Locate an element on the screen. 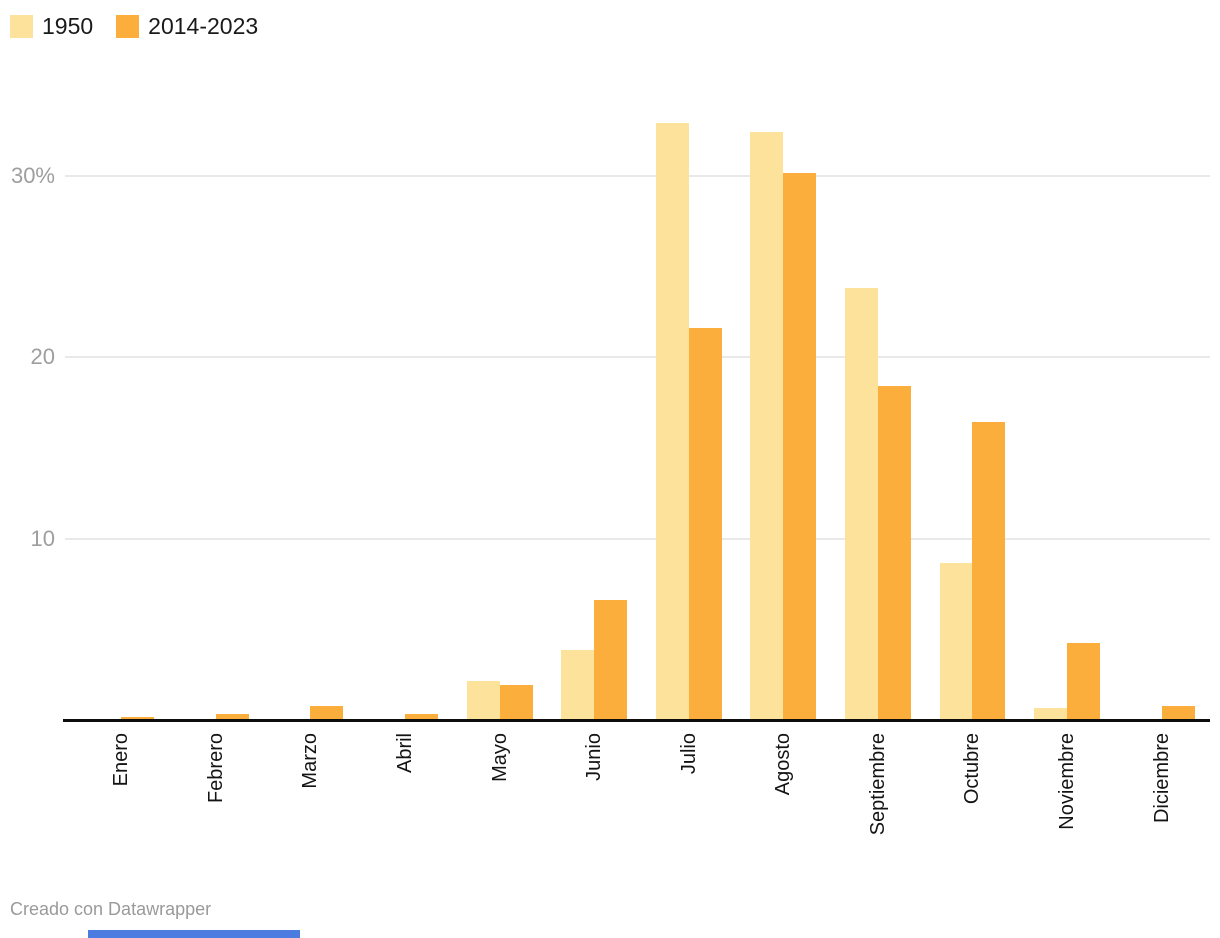  bar-julio-1950 is located at coordinates (672, 422).